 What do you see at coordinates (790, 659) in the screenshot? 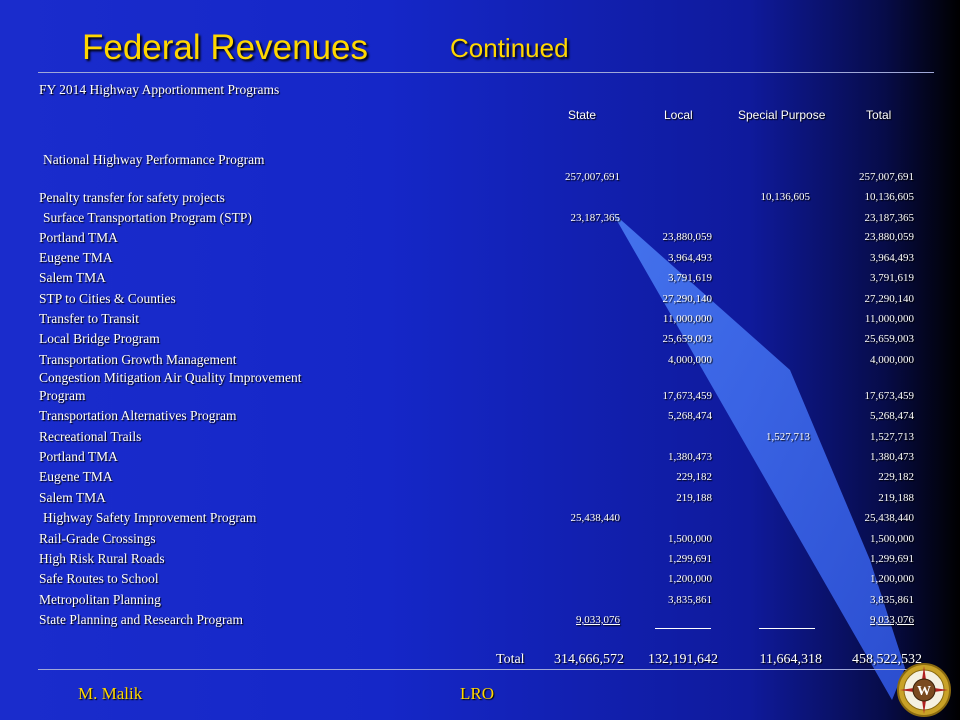
I see `total-special: 11,664,318` at bounding box center [790, 659].